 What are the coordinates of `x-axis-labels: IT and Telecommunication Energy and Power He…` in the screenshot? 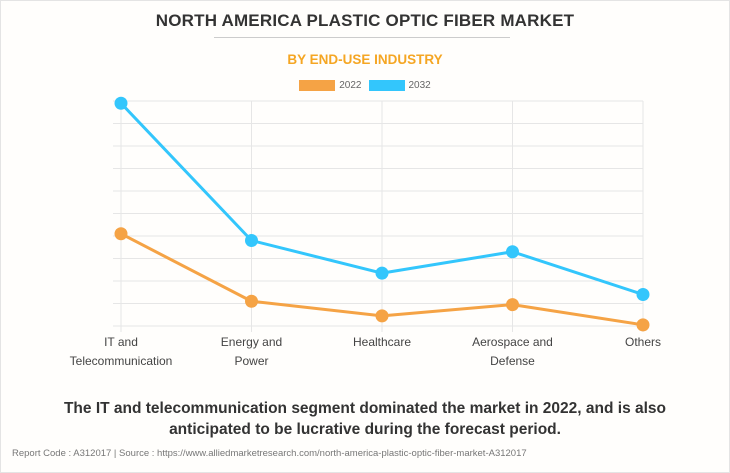 It's located at (365, 351).